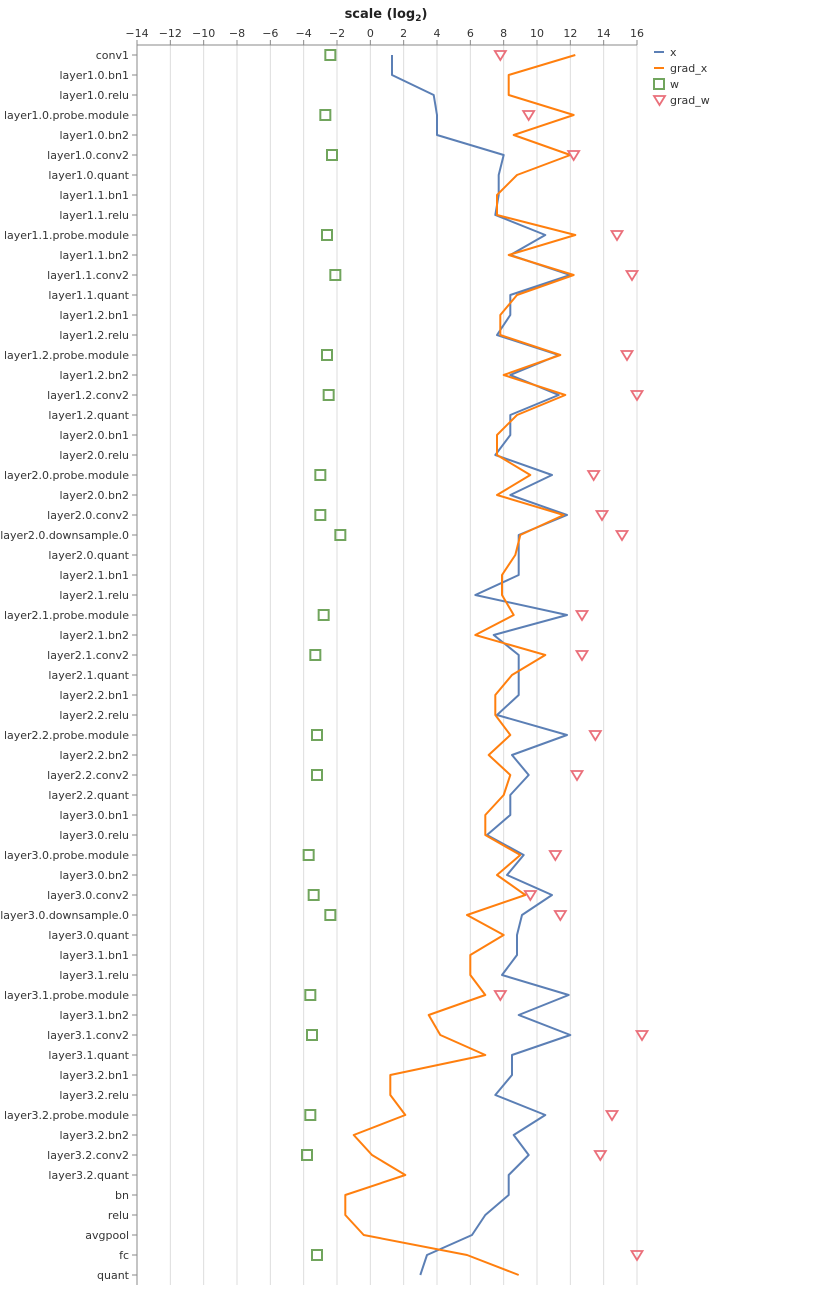 Image resolution: width=830 pixels, height=1290 pixels. Describe the element at coordinates (88, 515) in the screenshot. I see `y-tick-label: layer2.0.conv2` at that location.